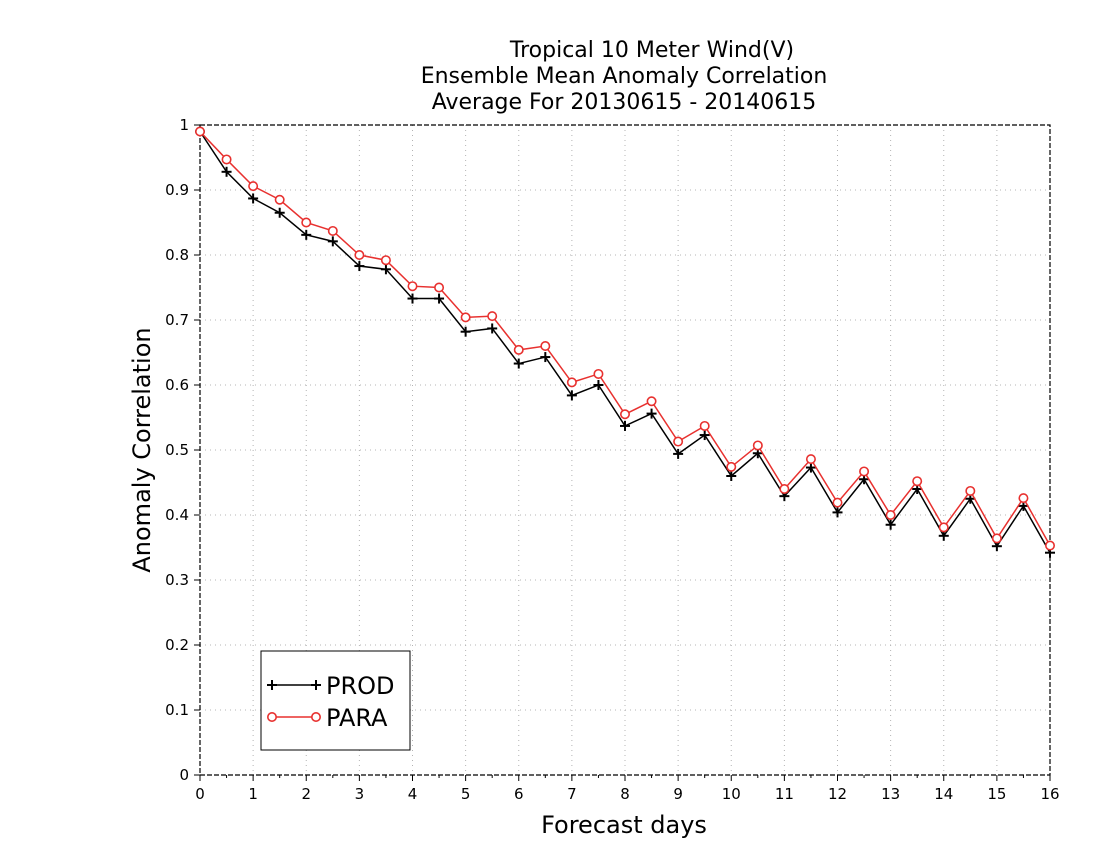  What do you see at coordinates (837, 794) in the screenshot?
I see `x-tick-label: 12` at bounding box center [837, 794].